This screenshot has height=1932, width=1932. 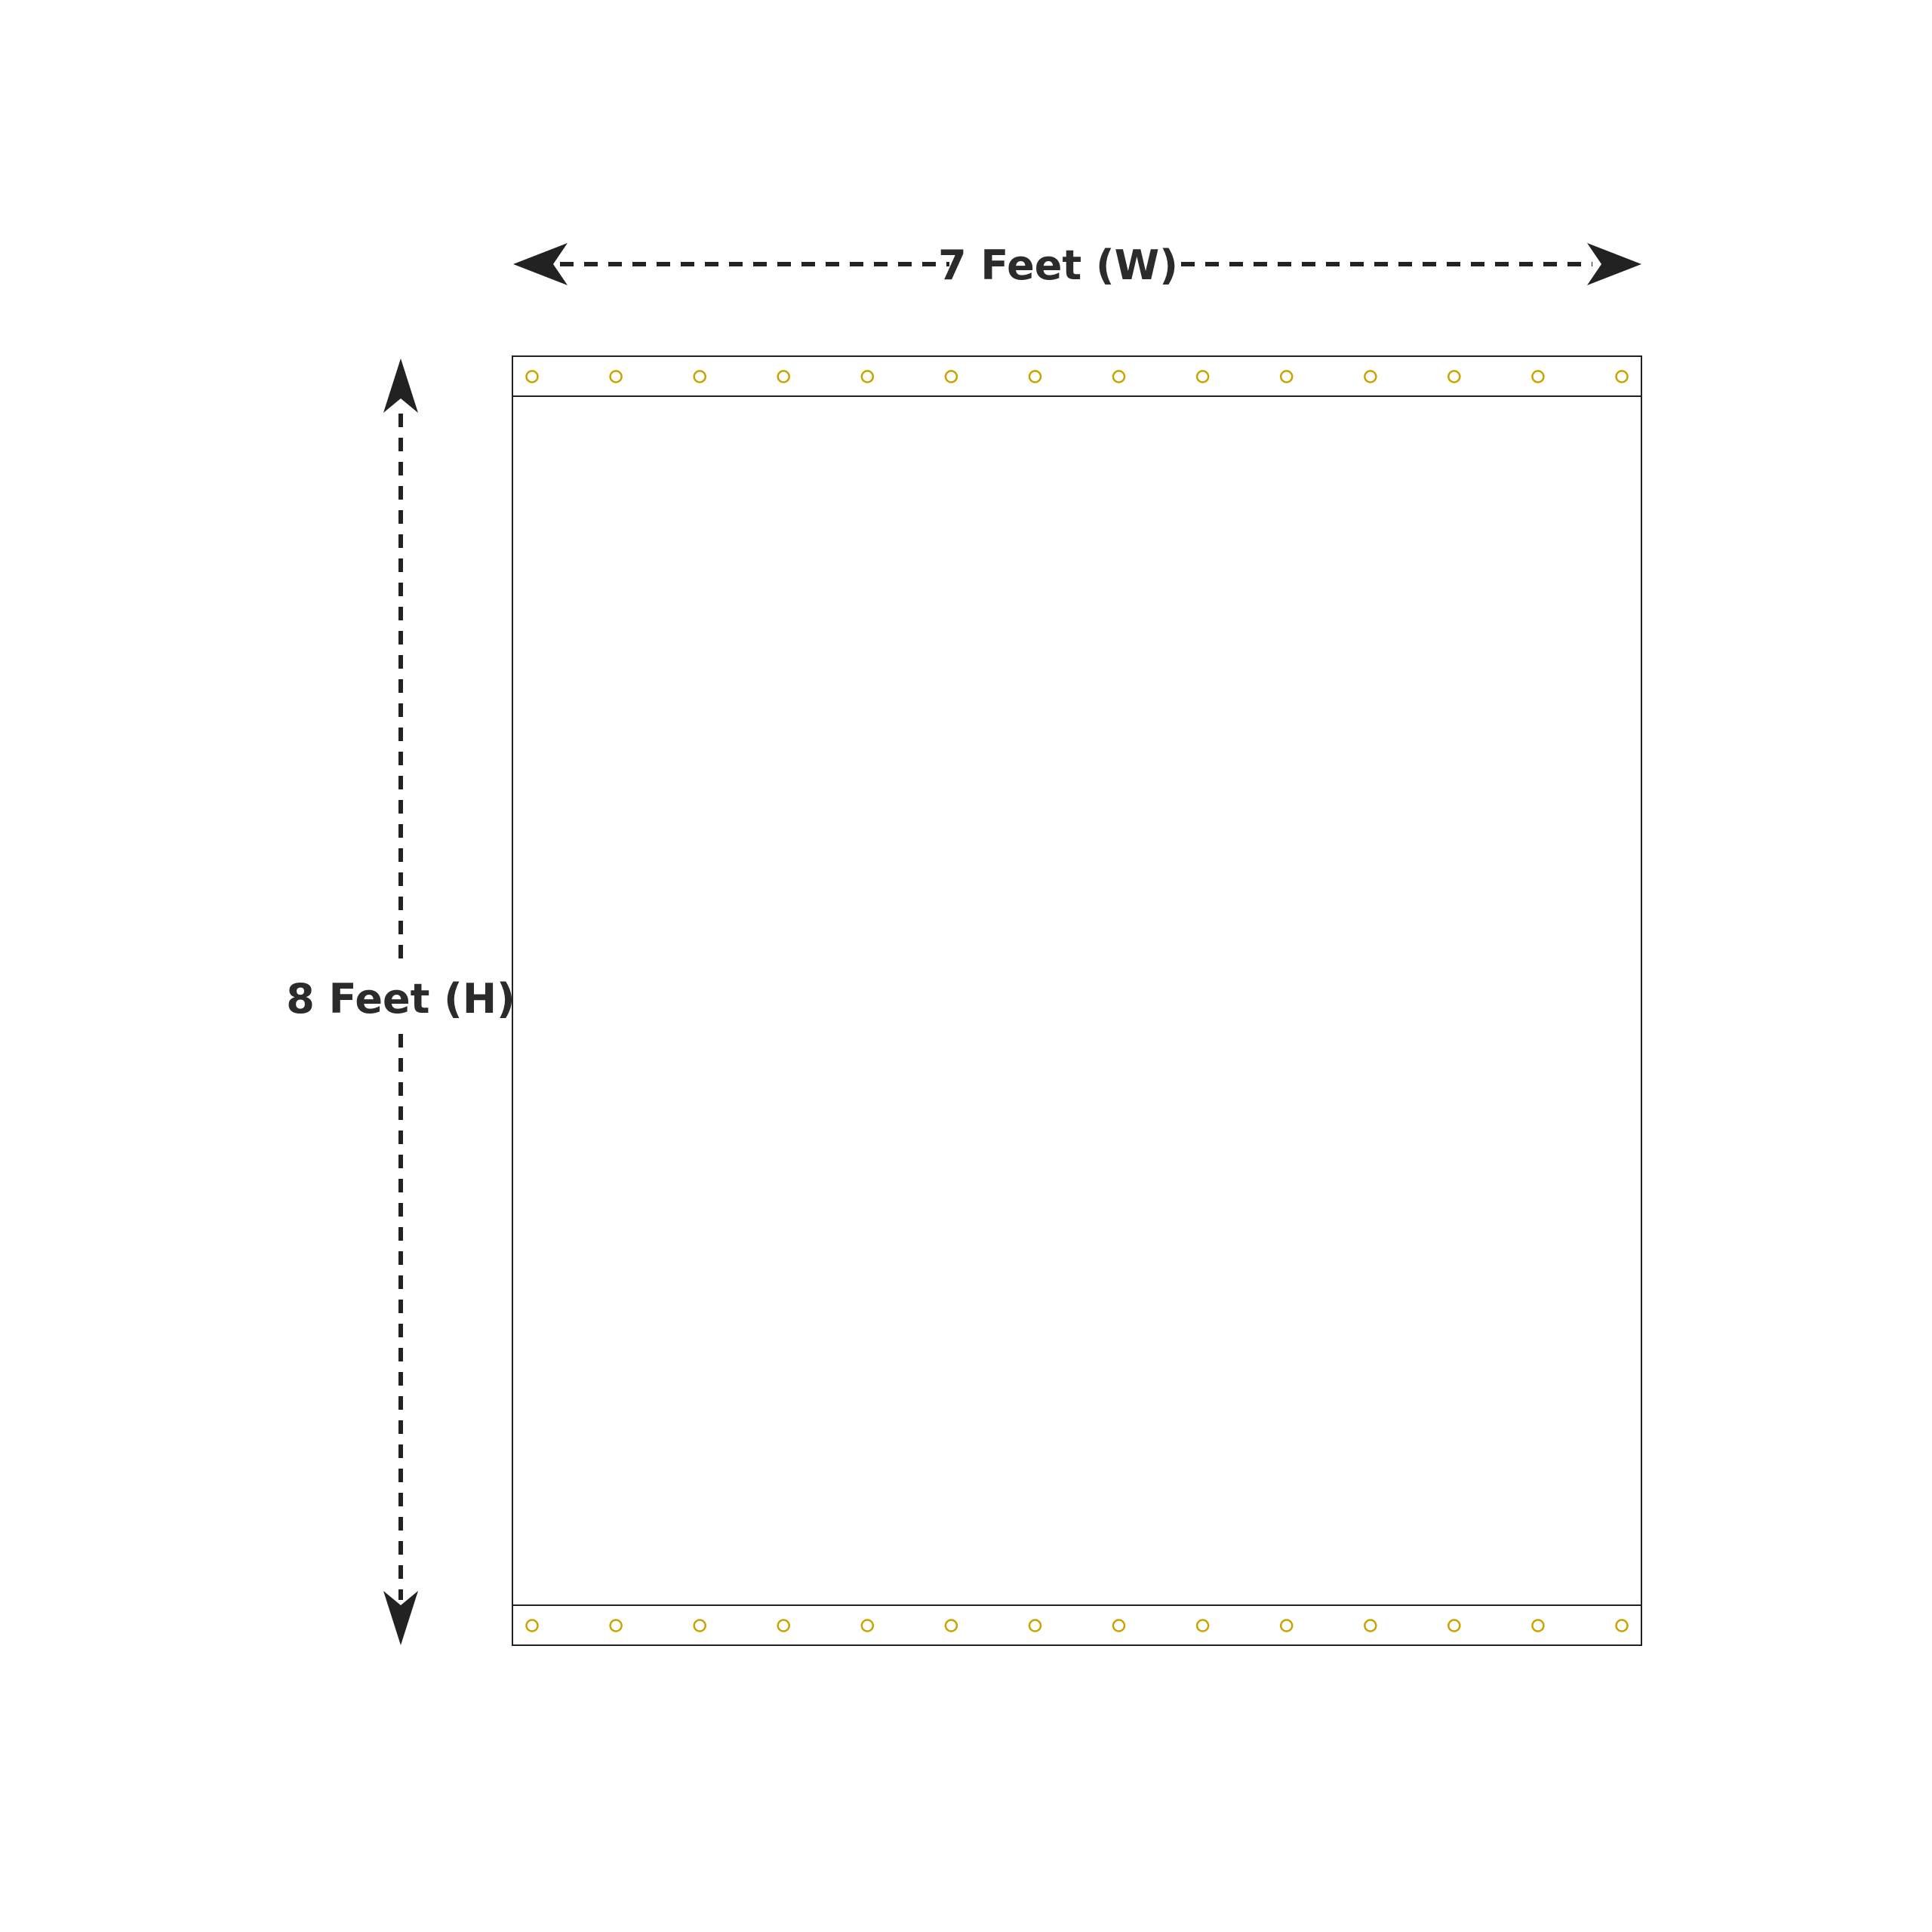 I want to click on height-arrow-top-icon, so click(x=400, y=385).